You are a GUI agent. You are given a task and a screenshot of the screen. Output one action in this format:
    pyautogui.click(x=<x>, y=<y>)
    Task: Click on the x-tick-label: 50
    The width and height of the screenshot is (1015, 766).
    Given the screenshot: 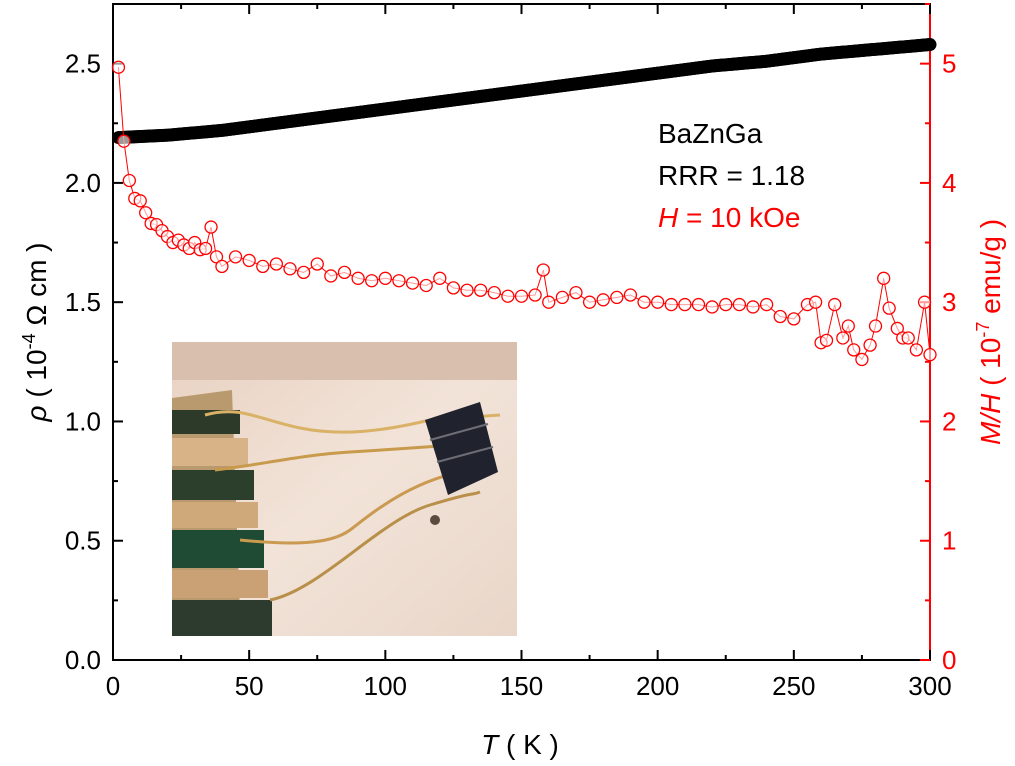 What is the action you would take?
    pyautogui.click(x=249, y=686)
    